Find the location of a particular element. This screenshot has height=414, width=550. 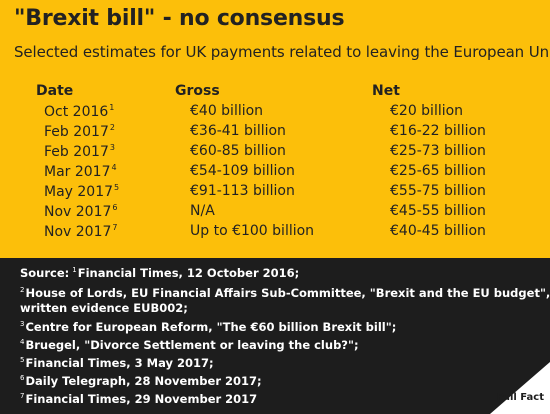

table-row: Nov 20176 N/A €45-55 billion is located at coordinates (275, 213).